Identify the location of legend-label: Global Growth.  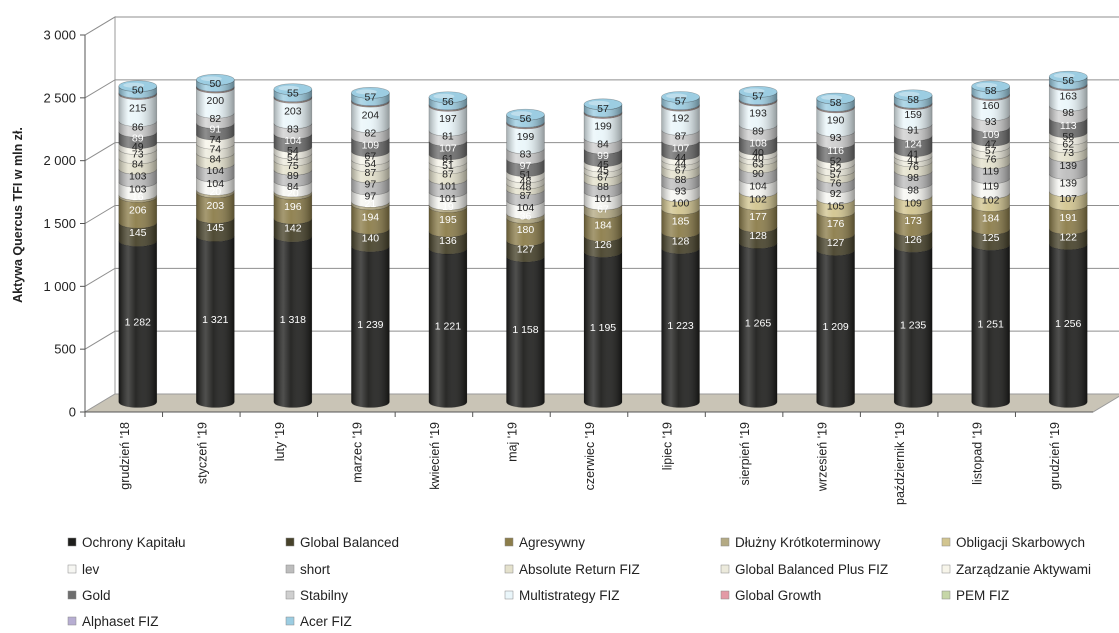
(778, 595).